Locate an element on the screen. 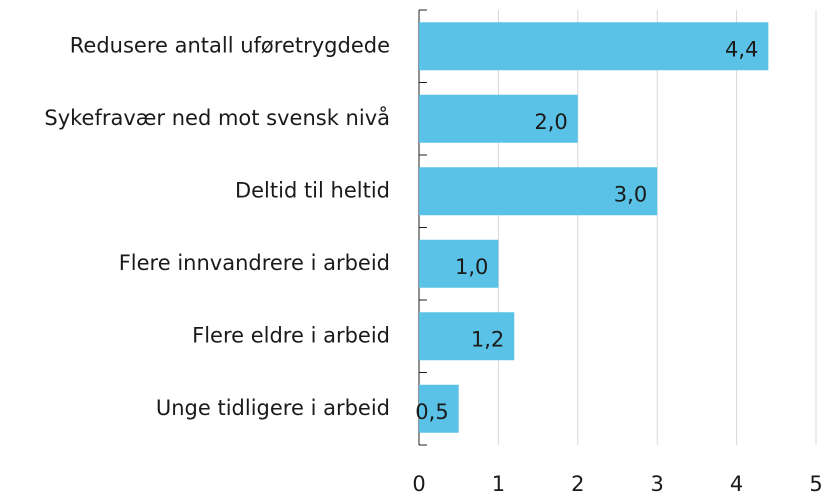  y-tick-label: Sykefravær ned mot svensk nivå is located at coordinates (217, 117).